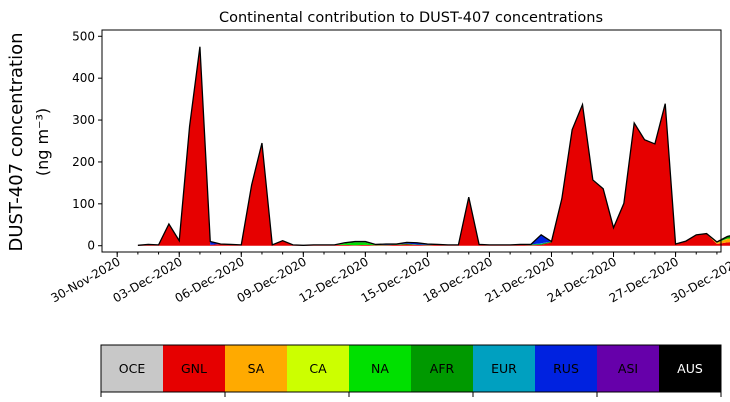  What do you see at coordinates (91, 246) in the screenshot?
I see `y-tick-label: 0` at bounding box center [91, 246].